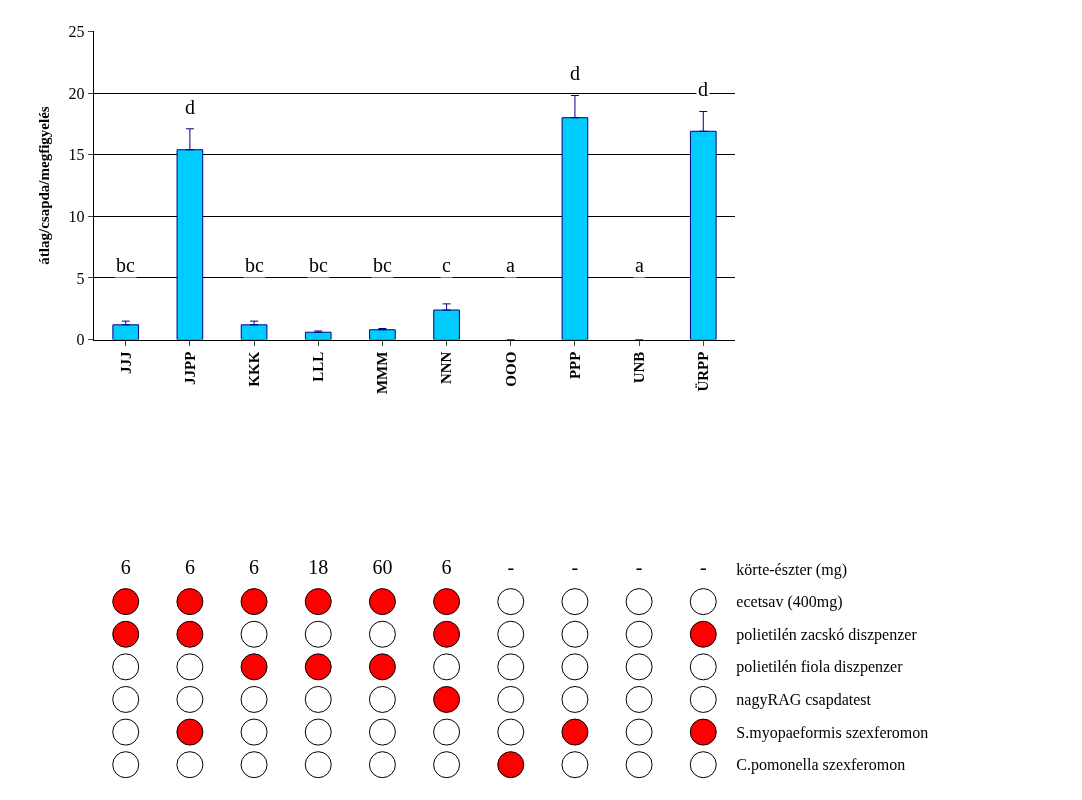 Image resolution: width=1082 pixels, height=800 pixels. I want to click on y-tick-label: 15, so click(76, 155).